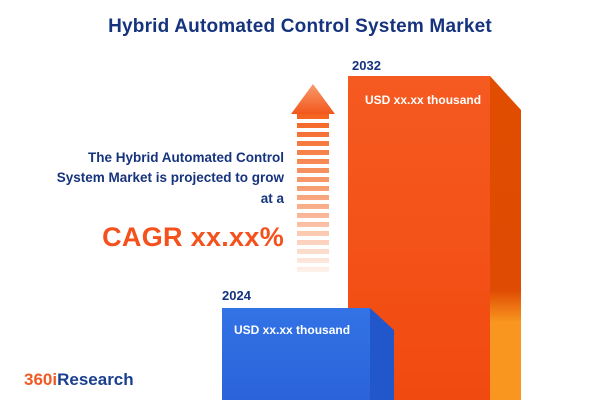 The image size is (600, 400). I want to click on growth-arrow, so click(313, 180).